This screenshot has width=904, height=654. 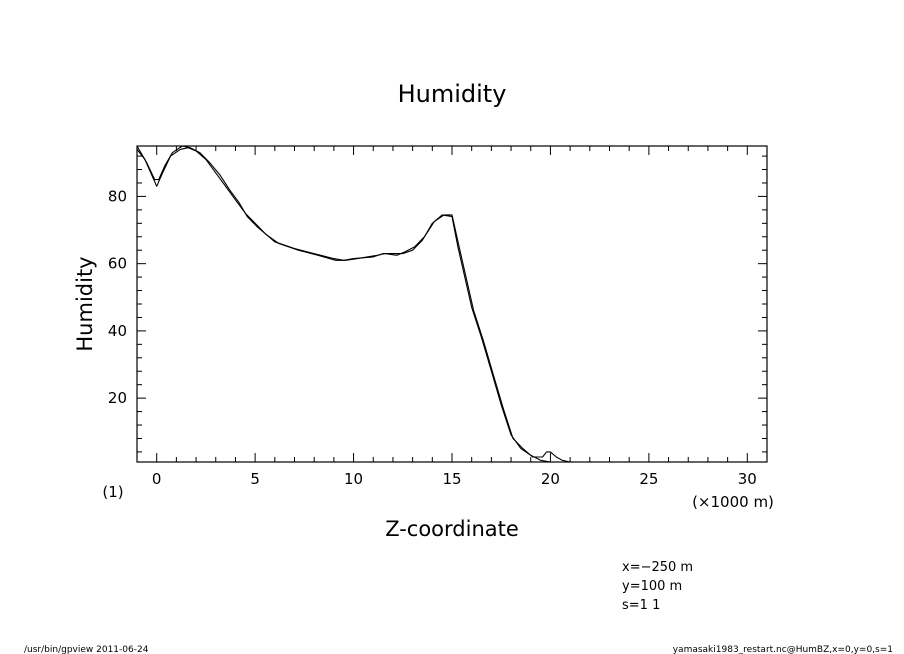 What do you see at coordinates (648, 479) in the screenshot?
I see `x-tick-label: 25` at bounding box center [648, 479].